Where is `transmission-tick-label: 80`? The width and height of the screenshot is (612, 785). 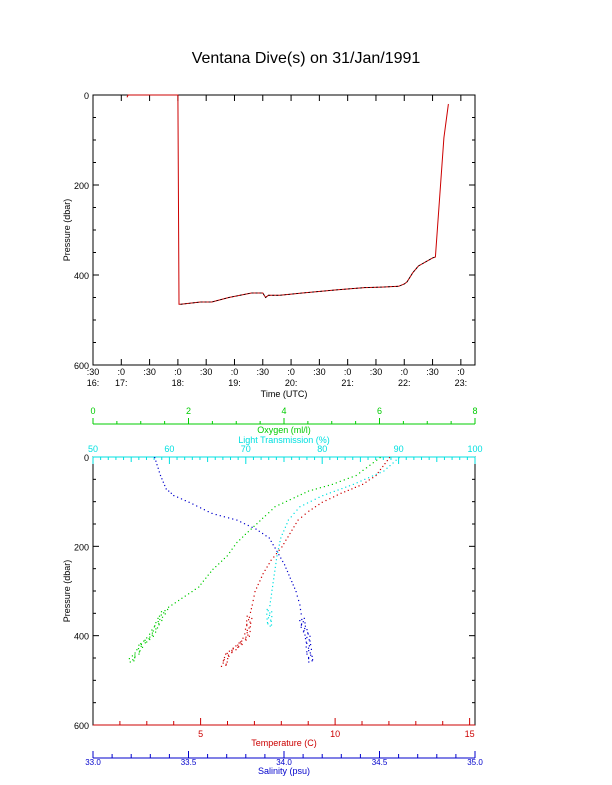 transmission-tick-label: 80 is located at coordinates (322, 449).